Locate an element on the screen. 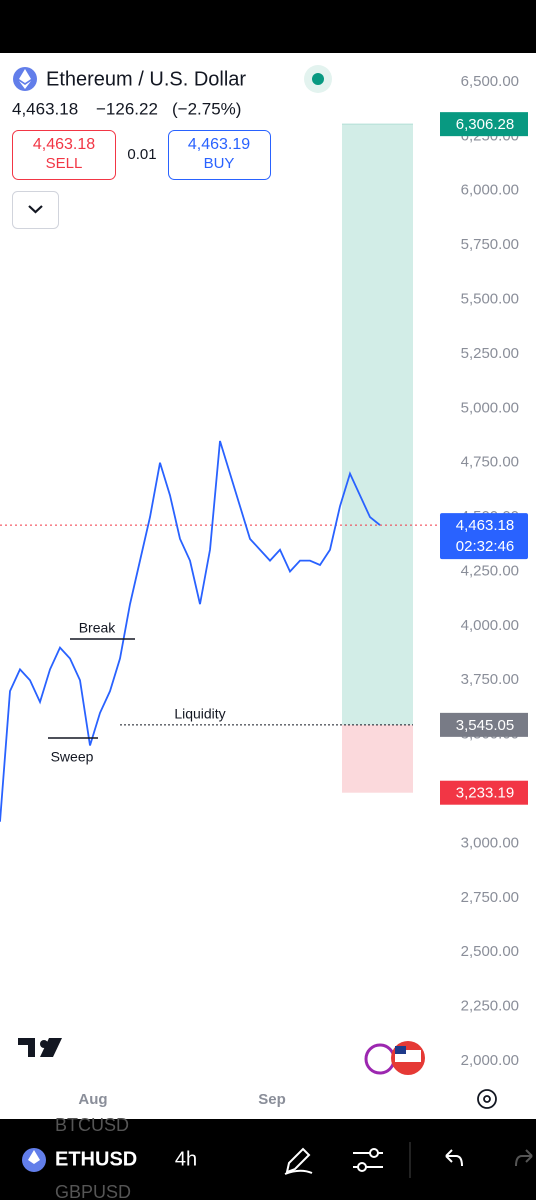 Image resolution: width=536 pixels, height=1200 pixels. sell-price: 4,463.18 is located at coordinates (64, 144).